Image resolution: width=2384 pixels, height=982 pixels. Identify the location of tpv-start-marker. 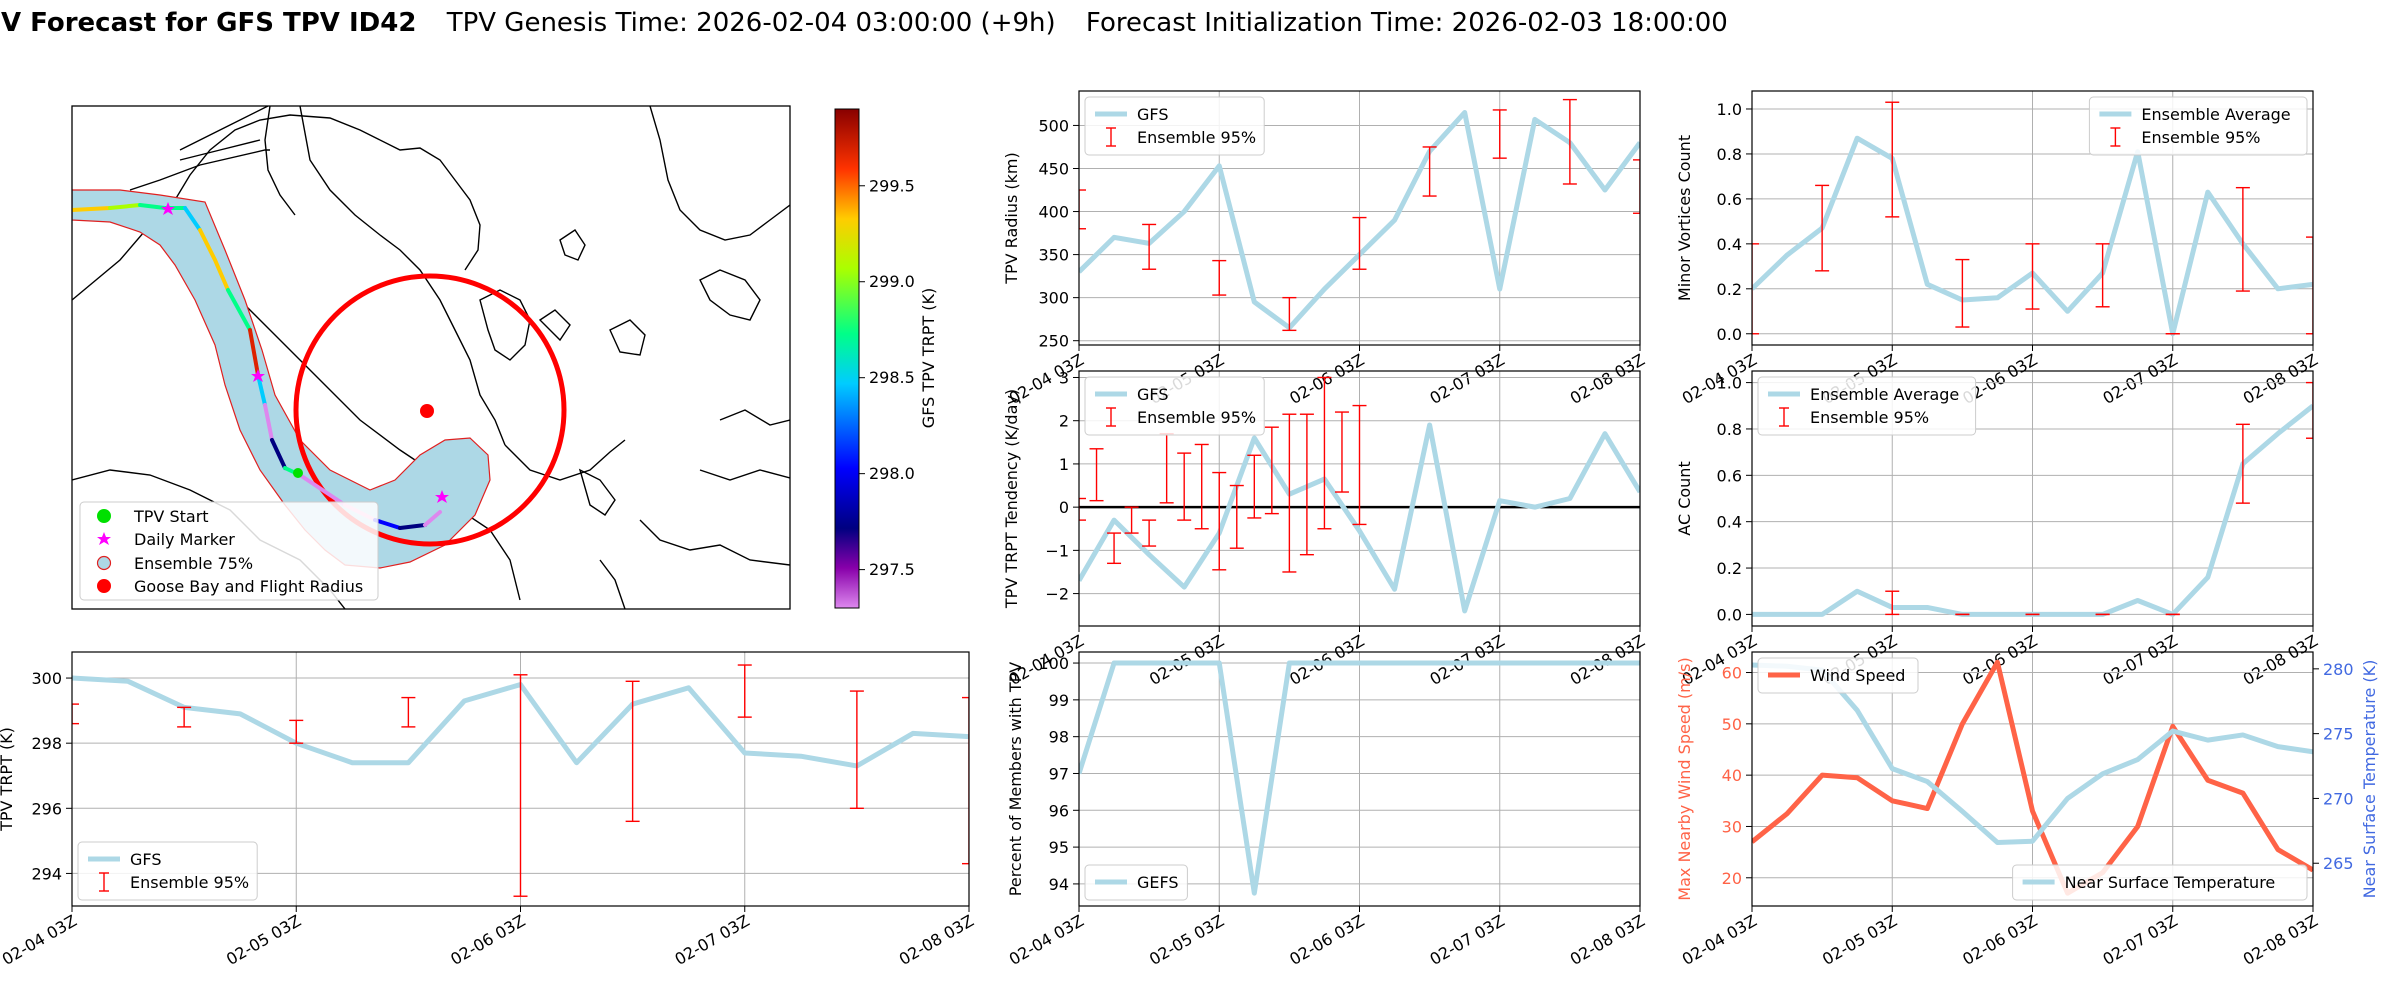
(298, 473).